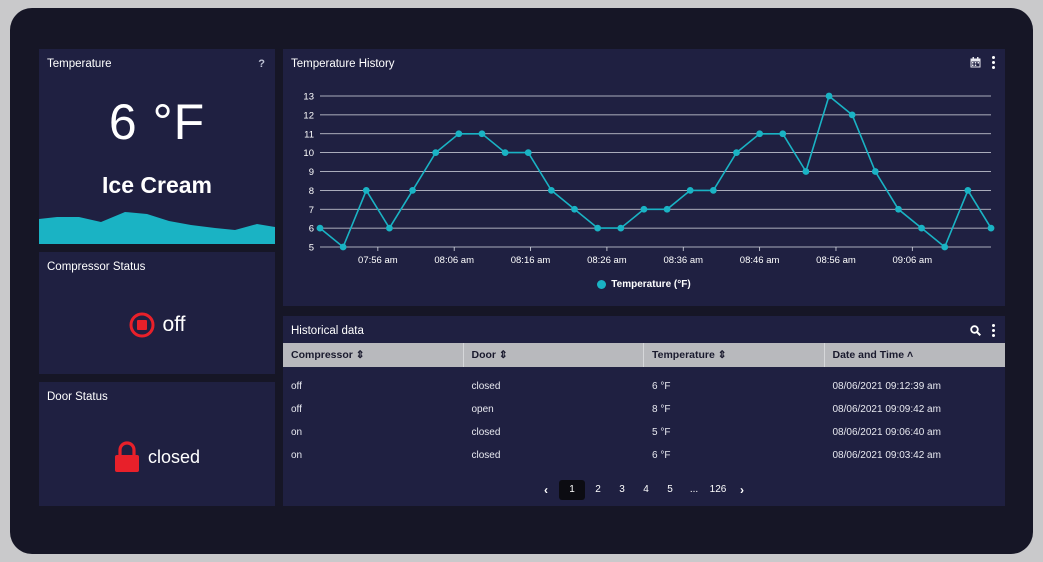 This screenshot has height=562, width=1043. Describe the element at coordinates (261, 64) in the screenshot. I see `help-icon: ?` at that location.